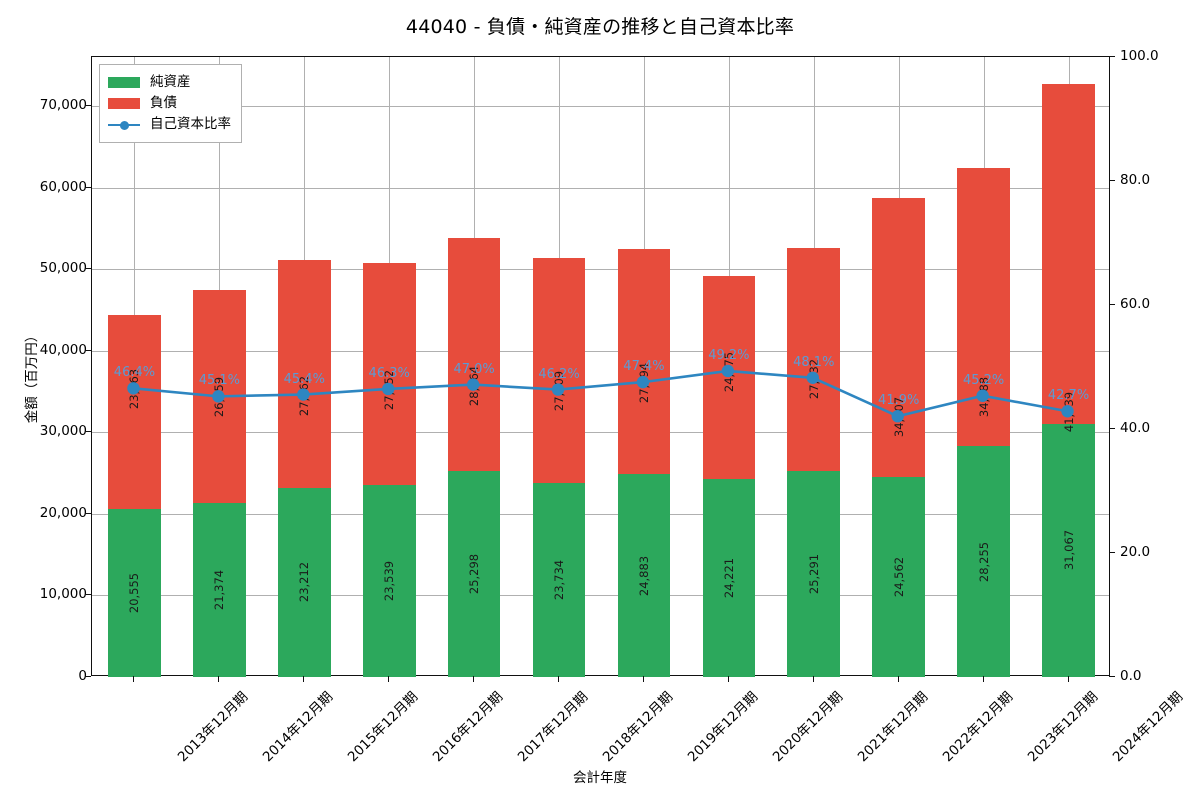 This screenshot has height=800, width=1200. What do you see at coordinates (124, 82) in the screenshot?
I see `legend-swatch-net-assets` at bounding box center [124, 82].